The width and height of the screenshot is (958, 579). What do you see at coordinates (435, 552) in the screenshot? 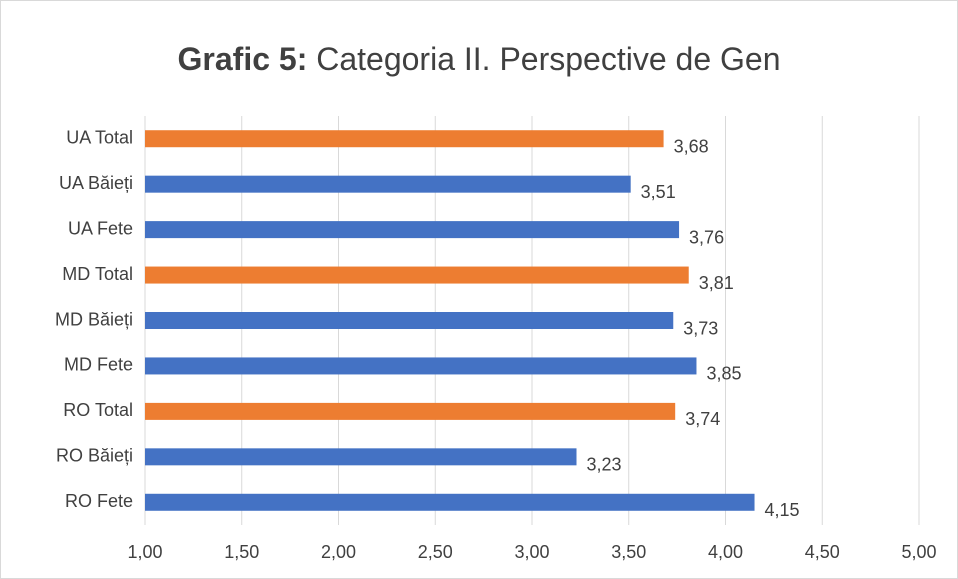
I see `x-tick-label: 2,50` at bounding box center [435, 552].